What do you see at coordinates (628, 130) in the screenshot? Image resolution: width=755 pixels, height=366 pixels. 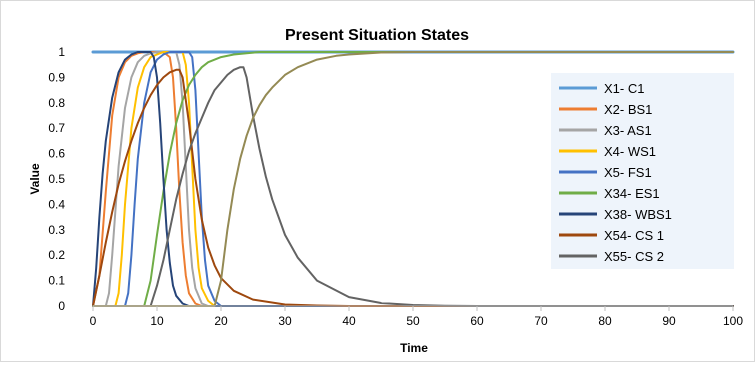 I see `legend-label: X3- AS1` at bounding box center [628, 130].